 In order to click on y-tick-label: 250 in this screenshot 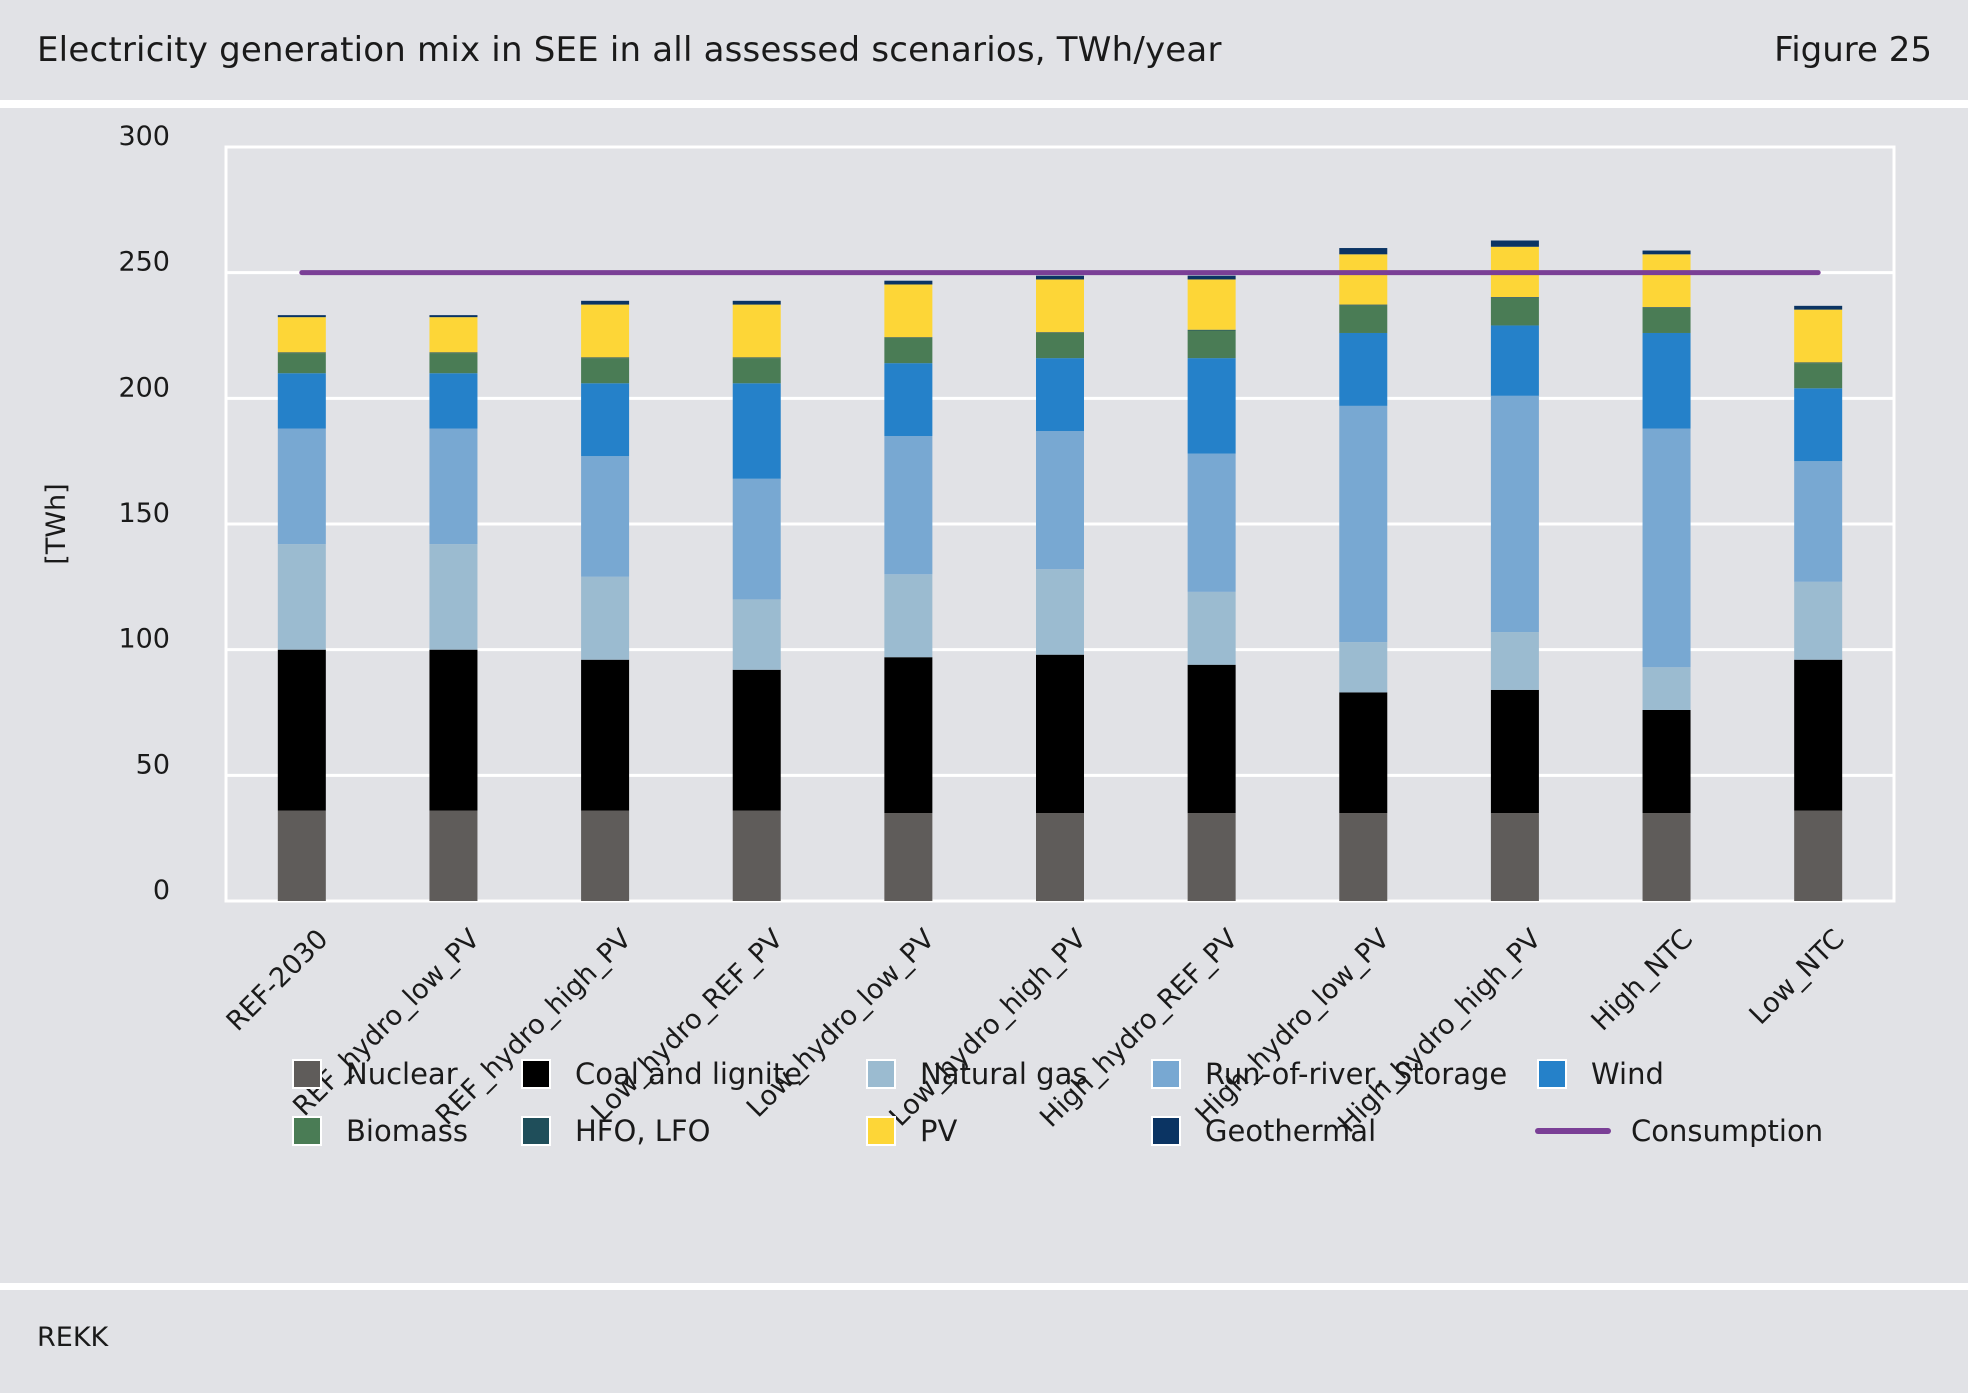, I will do `click(144, 262)`.